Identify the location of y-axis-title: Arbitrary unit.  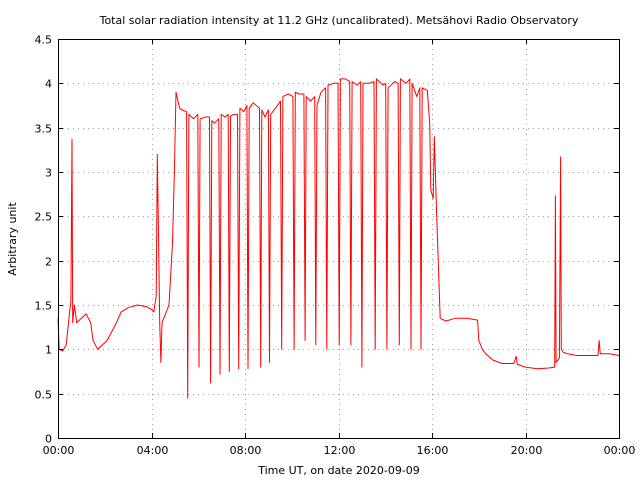
(12, 239).